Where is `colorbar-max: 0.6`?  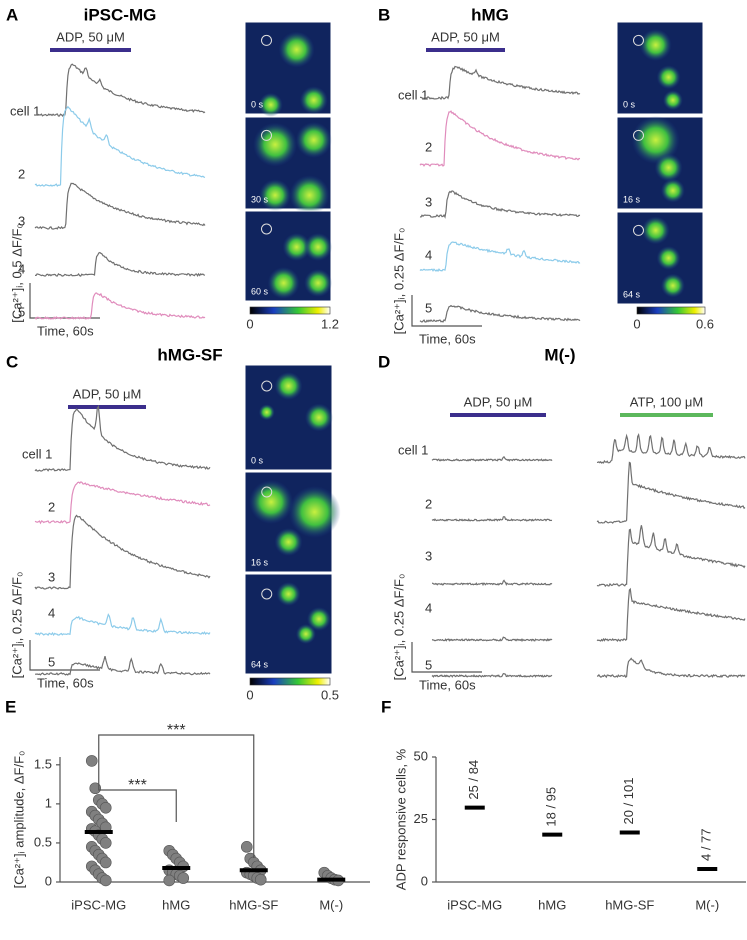 colorbar-max: 0.6 is located at coordinates (705, 323).